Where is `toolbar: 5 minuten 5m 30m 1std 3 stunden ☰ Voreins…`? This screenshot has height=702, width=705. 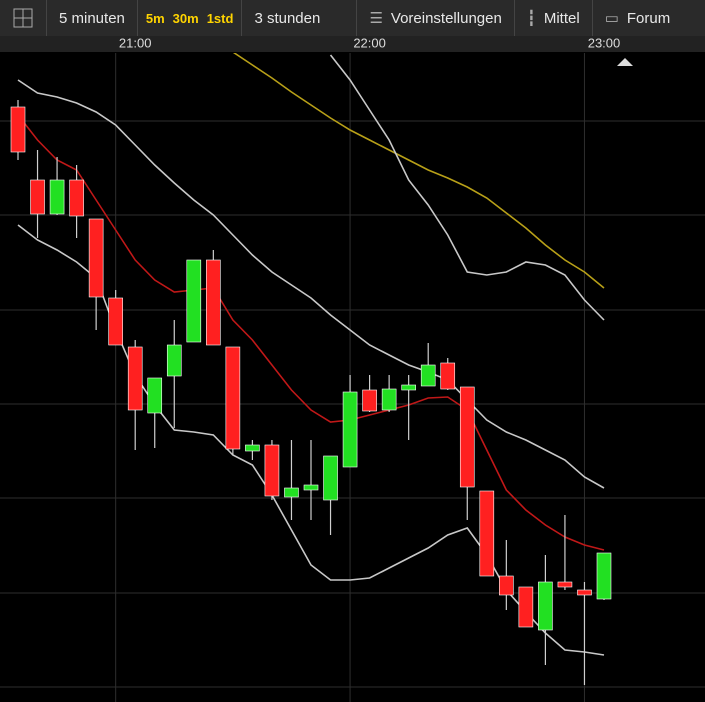
toolbar: 5 minuten 5m 30m 1std 3 stunden ☰ Voreins… is located at coordinates (352, 18).